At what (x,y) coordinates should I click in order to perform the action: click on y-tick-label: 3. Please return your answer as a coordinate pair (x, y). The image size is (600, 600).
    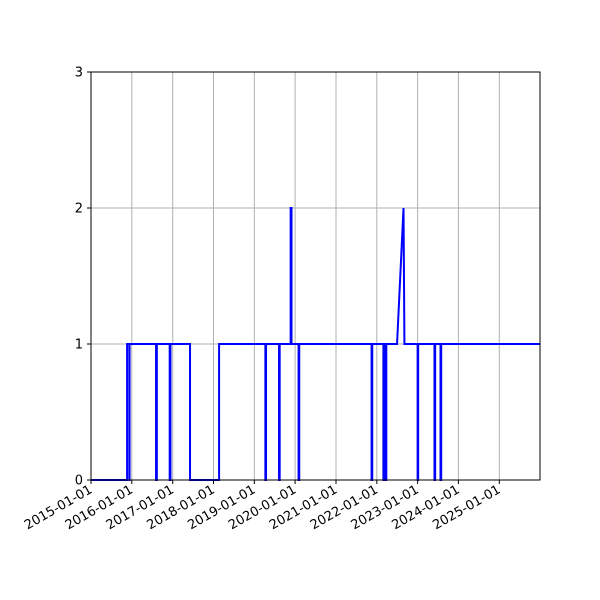
    Looking at the image, I should click on (79, 73).